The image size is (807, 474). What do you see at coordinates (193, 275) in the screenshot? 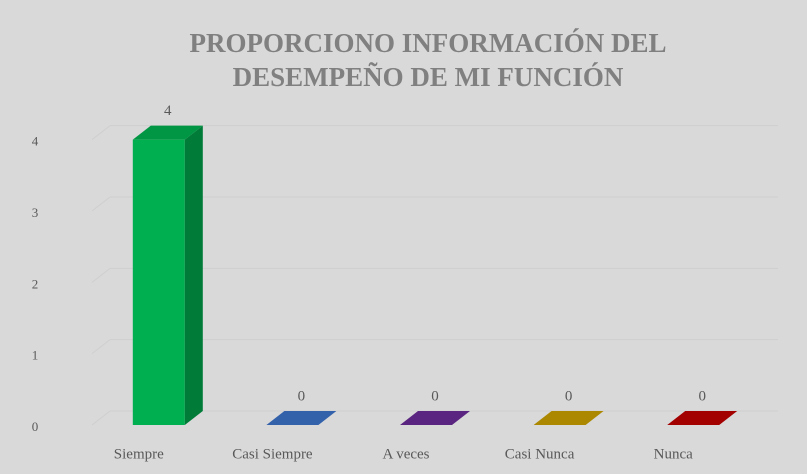
I see `bar-side` at bounding box center [193, 275].